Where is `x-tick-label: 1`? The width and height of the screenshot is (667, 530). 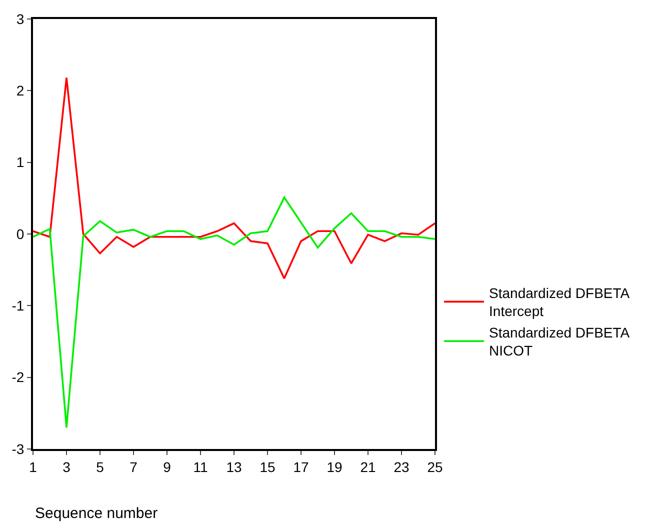 x-tick-label: 1 is located at coordinates (33, 466).